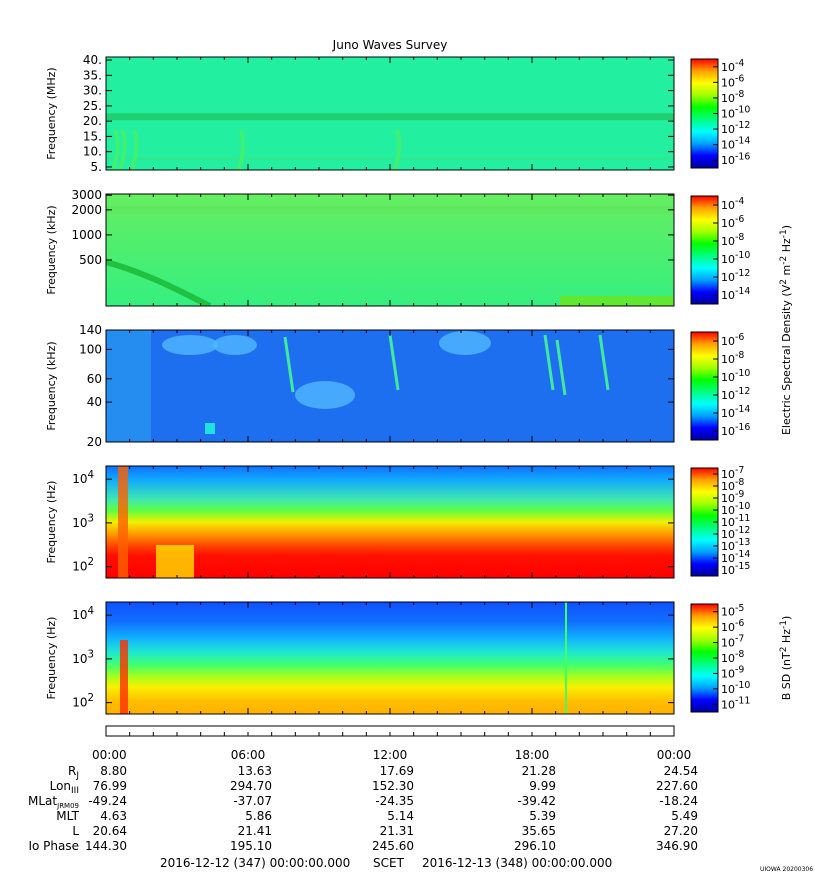 The image size is (815, 880). I want to click on ephemeris-value: 5.14, so click(400, 816).